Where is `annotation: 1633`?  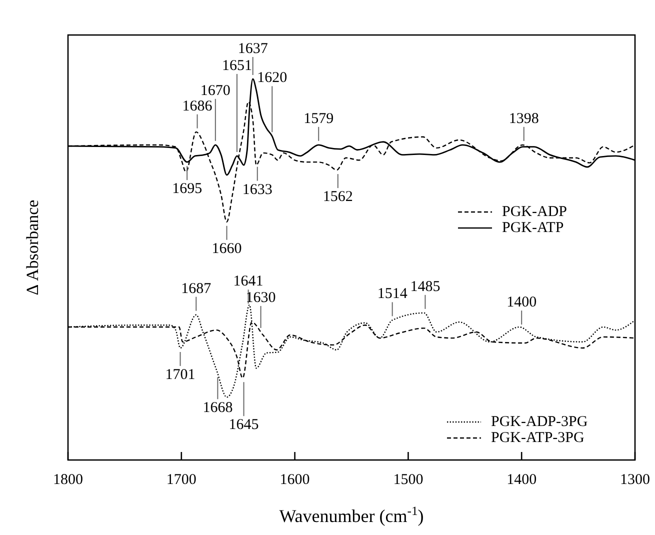 annotation: 1633 is located at coordinates (257, 190).